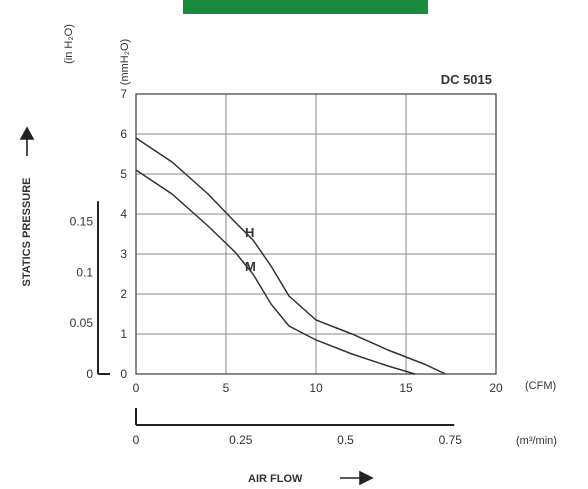 The height and width of the screenshot is (489, 588). Describe the element at coordinates (536, 441) in the screenshot. I see `x-unit-secondary: (m³/min)` at that location.